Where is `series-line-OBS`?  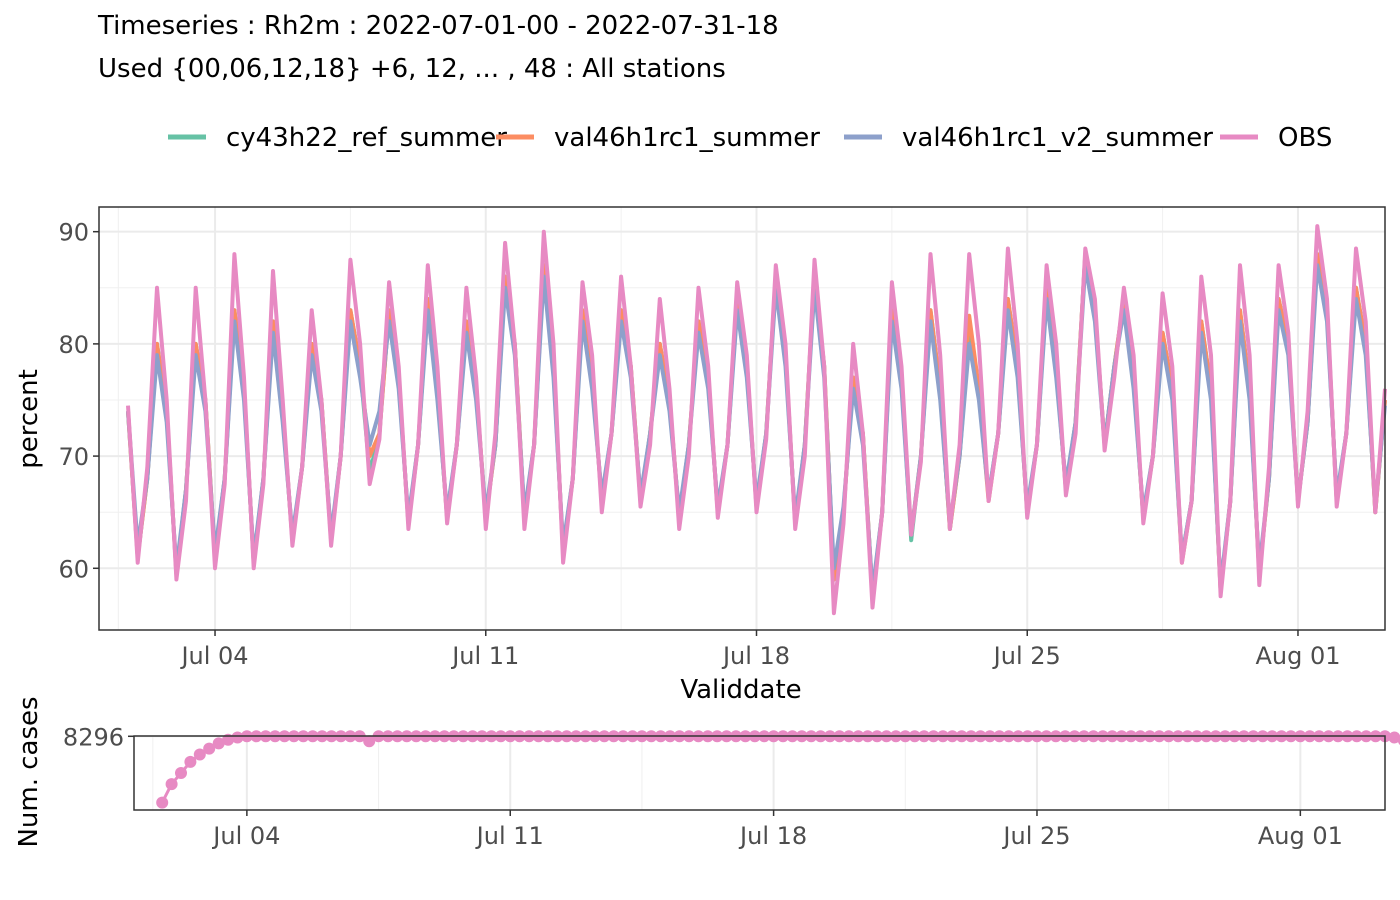
series-line-OBS is located at coordinates (780, 769).